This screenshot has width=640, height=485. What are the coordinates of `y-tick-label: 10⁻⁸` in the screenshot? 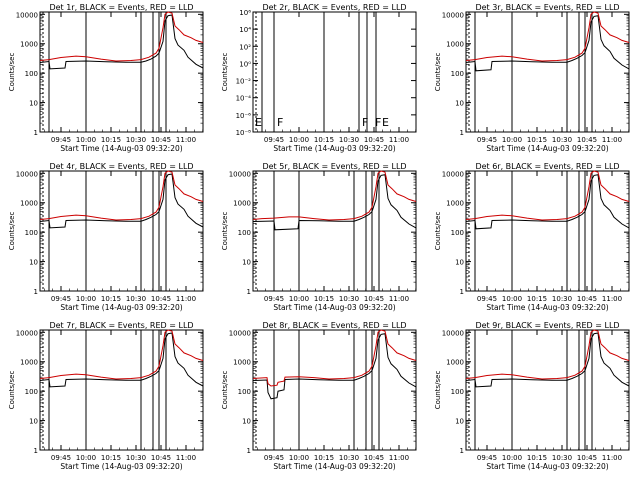 It's located at (244, 133).